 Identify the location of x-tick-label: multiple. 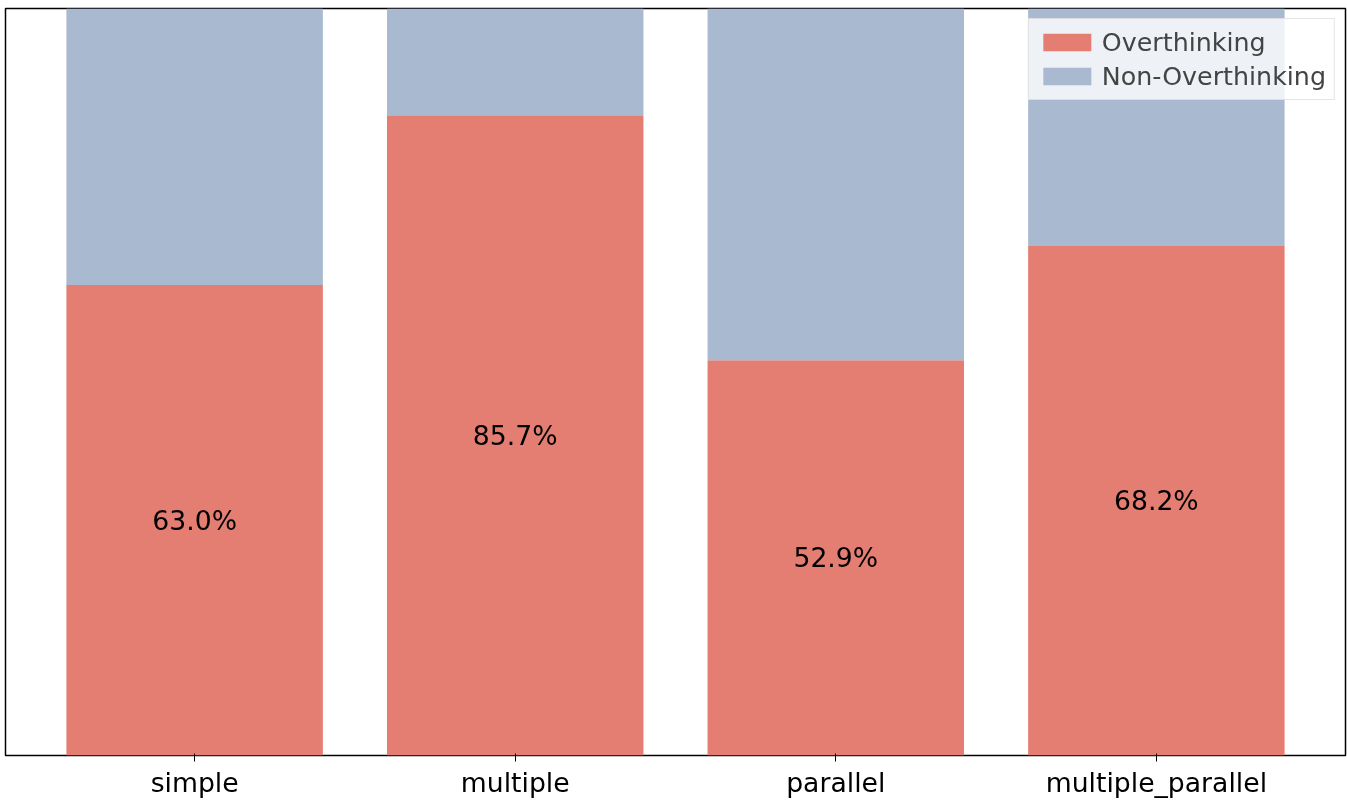
(515, 782).